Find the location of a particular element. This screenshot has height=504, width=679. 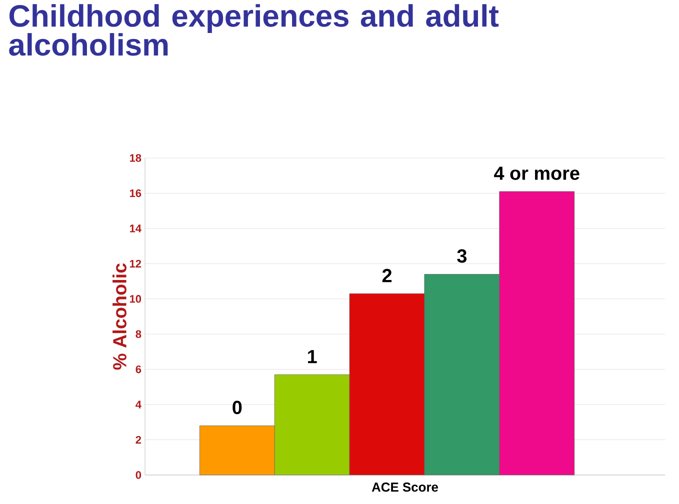

y-tick-label: 10 is located at coordinates (136, 299).